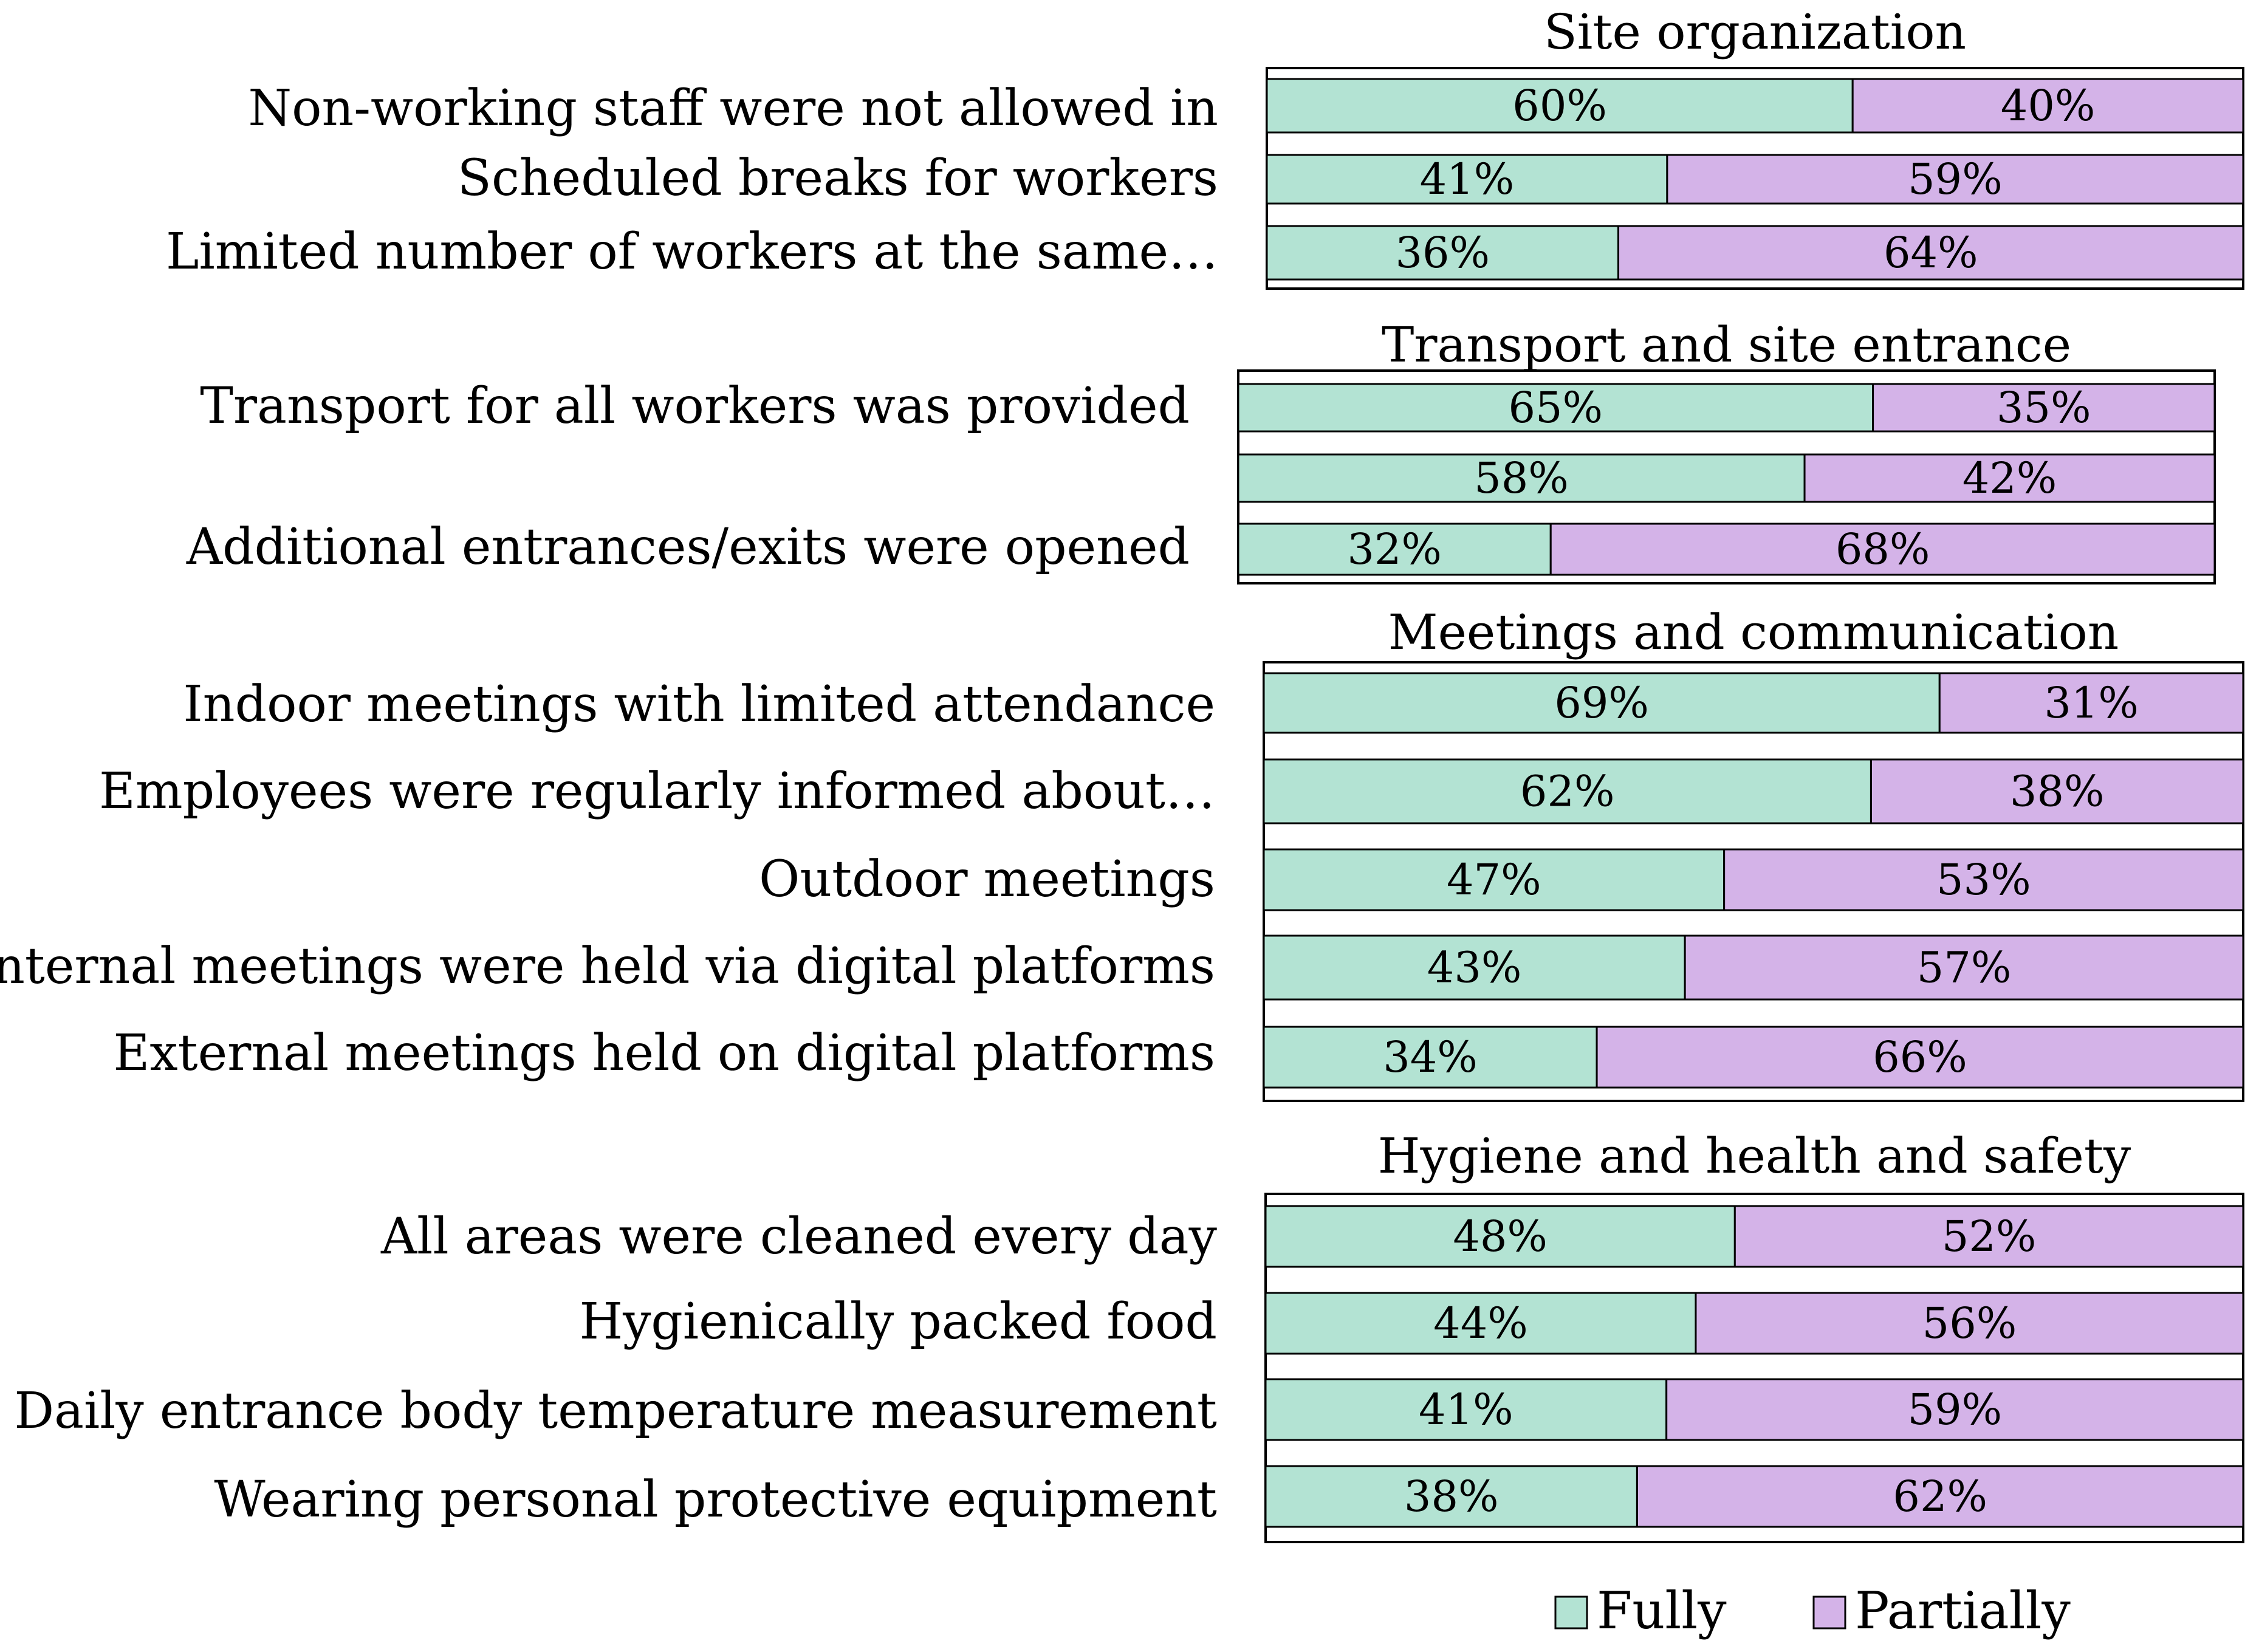 The width and height of the screenshot is (2259, 1652). I want to click on category-label: All areas were cleaned every day, so click(799, 1237).